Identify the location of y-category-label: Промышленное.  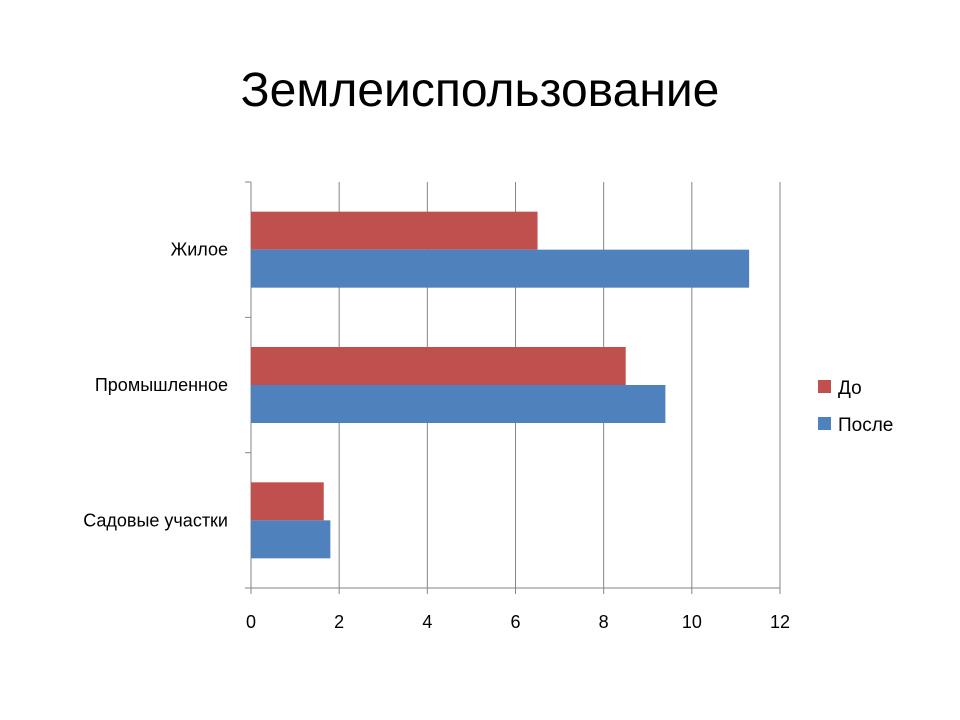
(161, 385).